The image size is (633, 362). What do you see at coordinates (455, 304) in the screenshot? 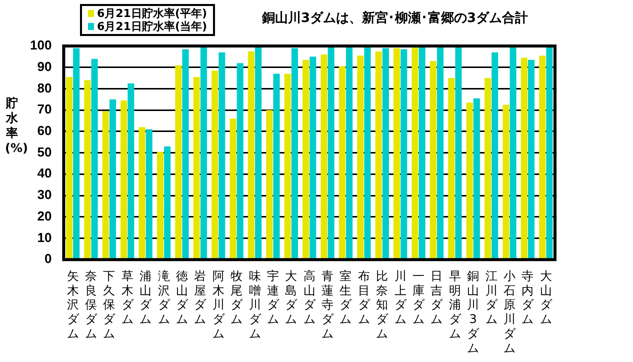
I see `x-tick-label: 早明浦ダム` at bounding box center [455, 304].